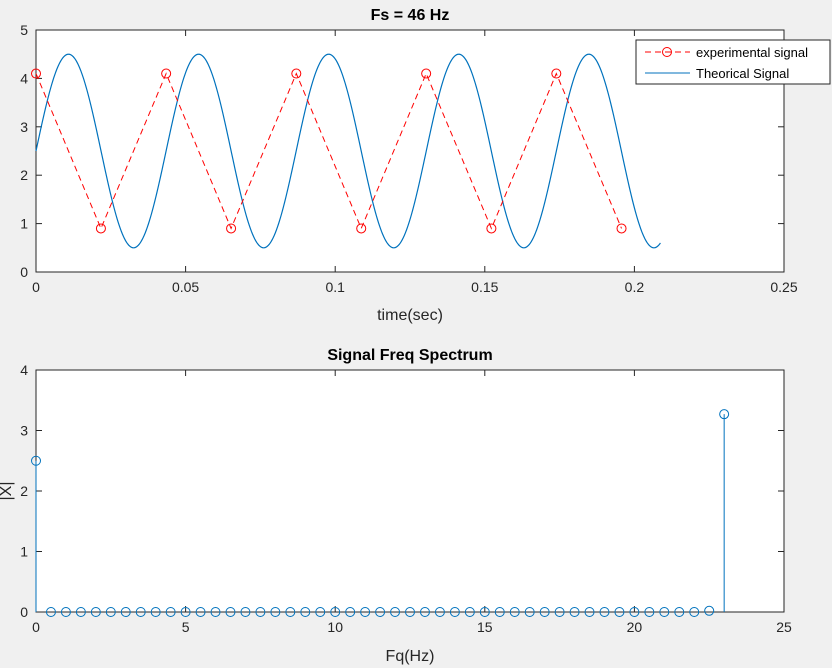 The width and height of the screenshot is (832, 668). What do you see at coordinates (733, 62) in the screenshot?
I see `legend: experimental signal Theorical Signal` at bounding box center [733, 62].